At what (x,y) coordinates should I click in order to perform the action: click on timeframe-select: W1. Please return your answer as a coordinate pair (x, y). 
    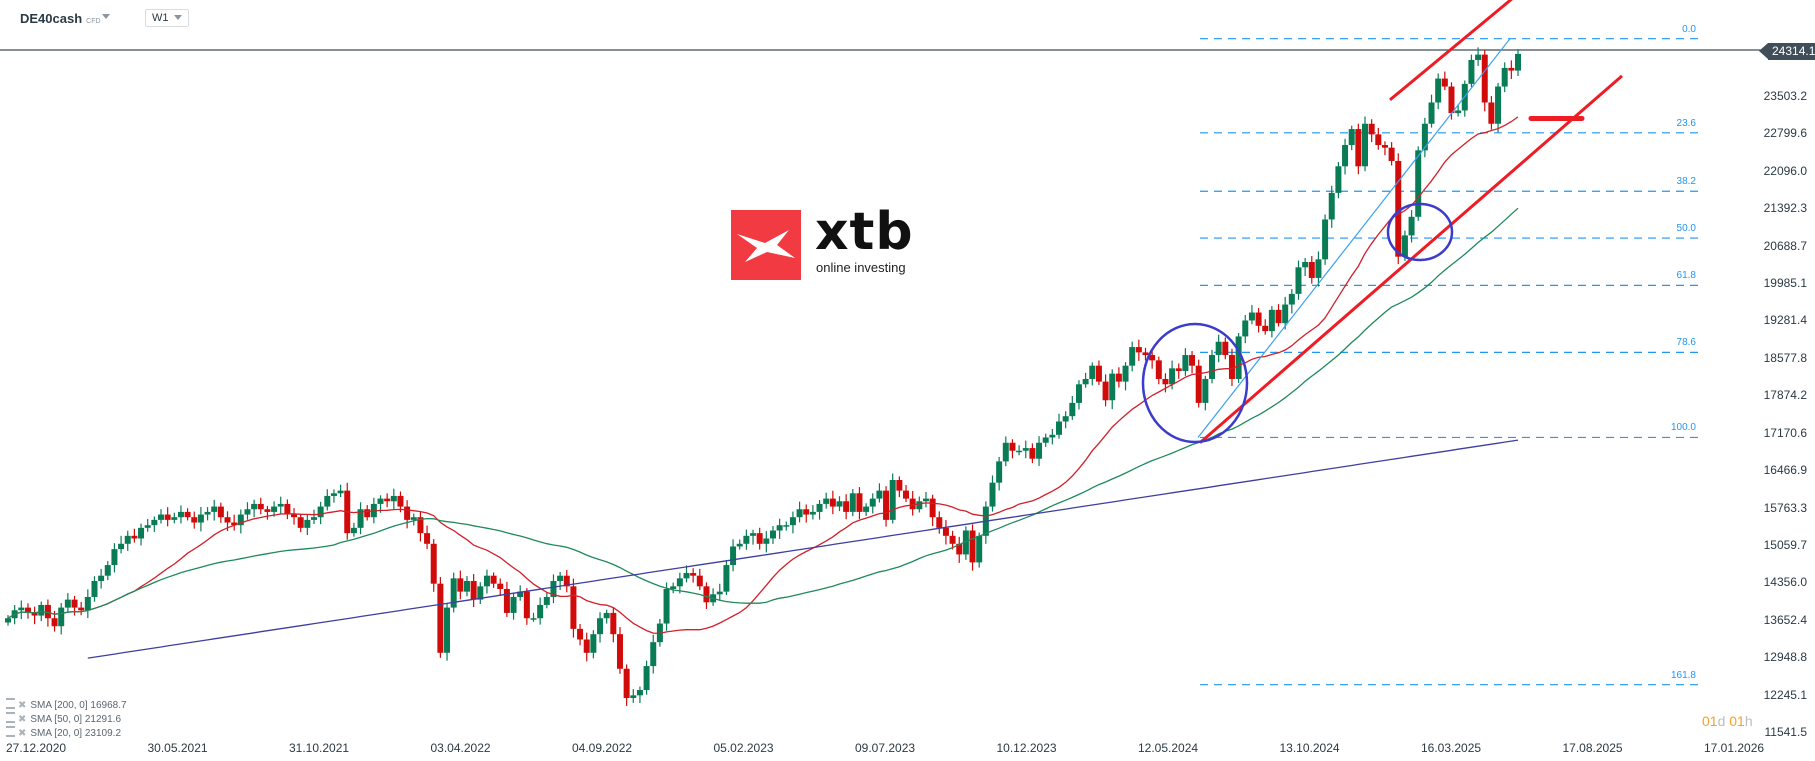
    Looking at the image, I should click on (167, 18).